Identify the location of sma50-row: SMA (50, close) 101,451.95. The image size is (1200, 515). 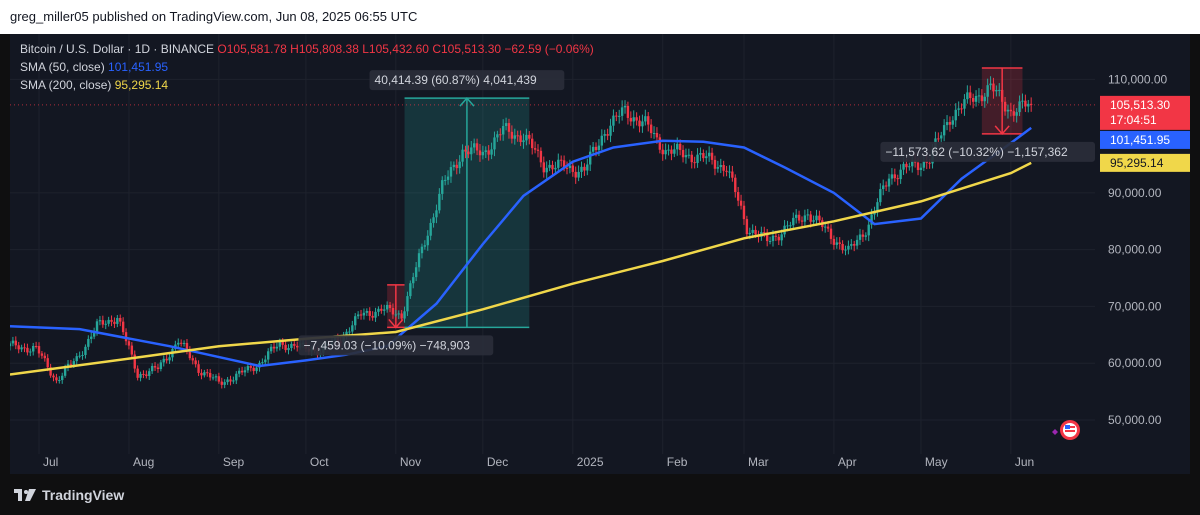
(307, 67).